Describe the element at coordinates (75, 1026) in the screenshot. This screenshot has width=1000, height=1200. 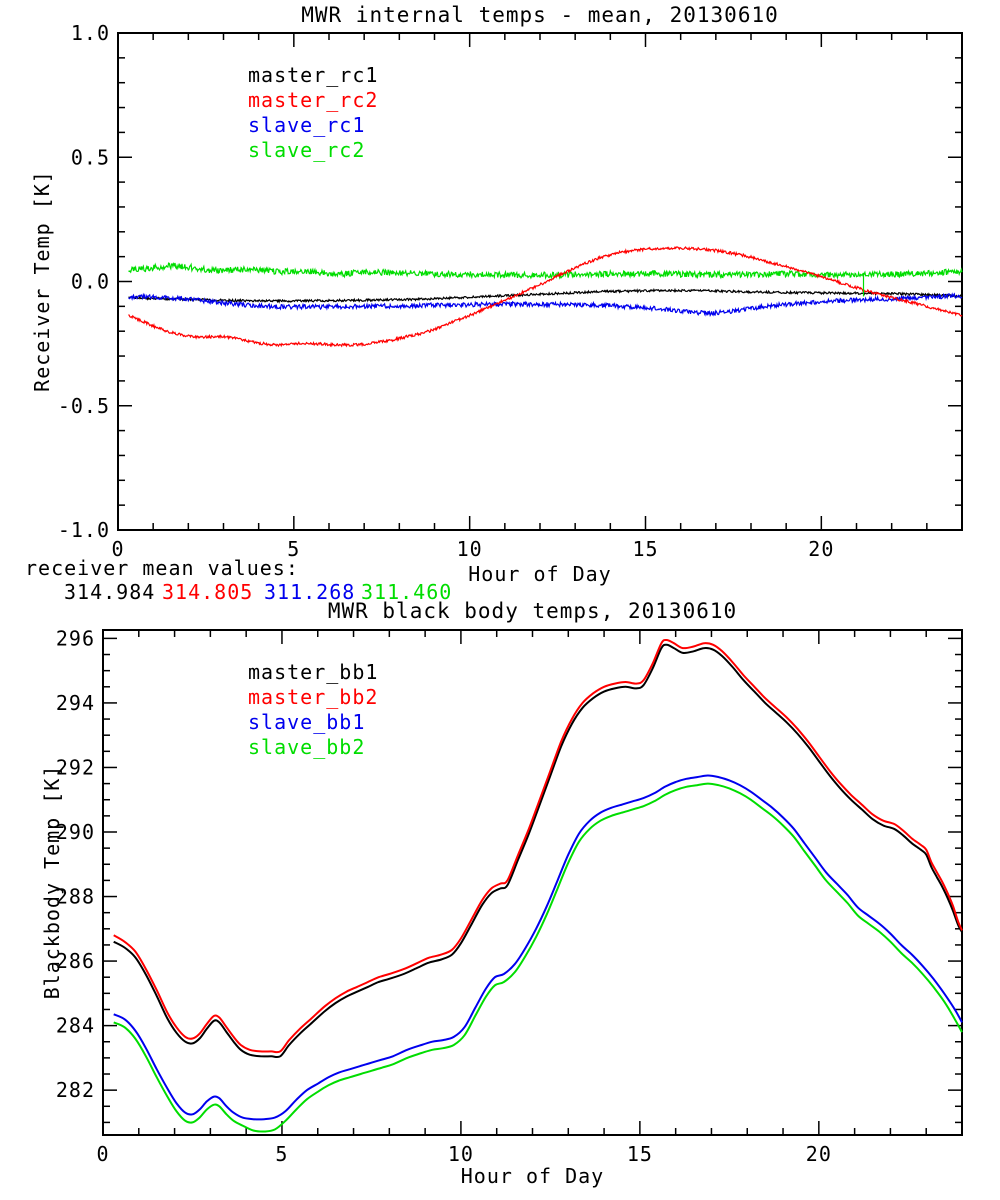
I see `y-tick-label: 284` at that location.